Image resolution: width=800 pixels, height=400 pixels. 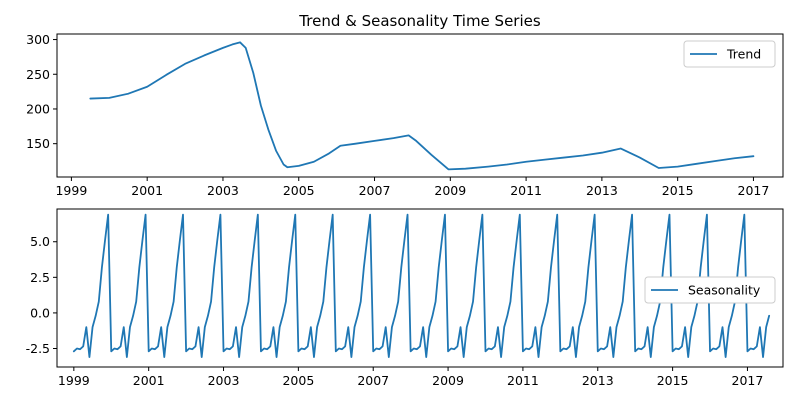 I want to click on trend-legend: Trend, so click(x=729, y=54).